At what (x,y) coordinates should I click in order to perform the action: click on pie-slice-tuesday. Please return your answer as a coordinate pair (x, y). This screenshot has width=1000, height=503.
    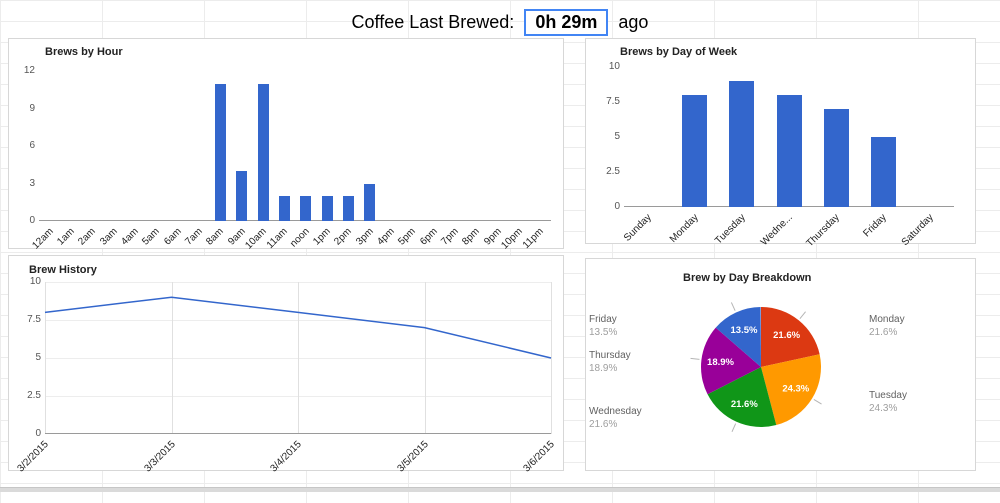
    Looking at the image, I should click on (791, 390).